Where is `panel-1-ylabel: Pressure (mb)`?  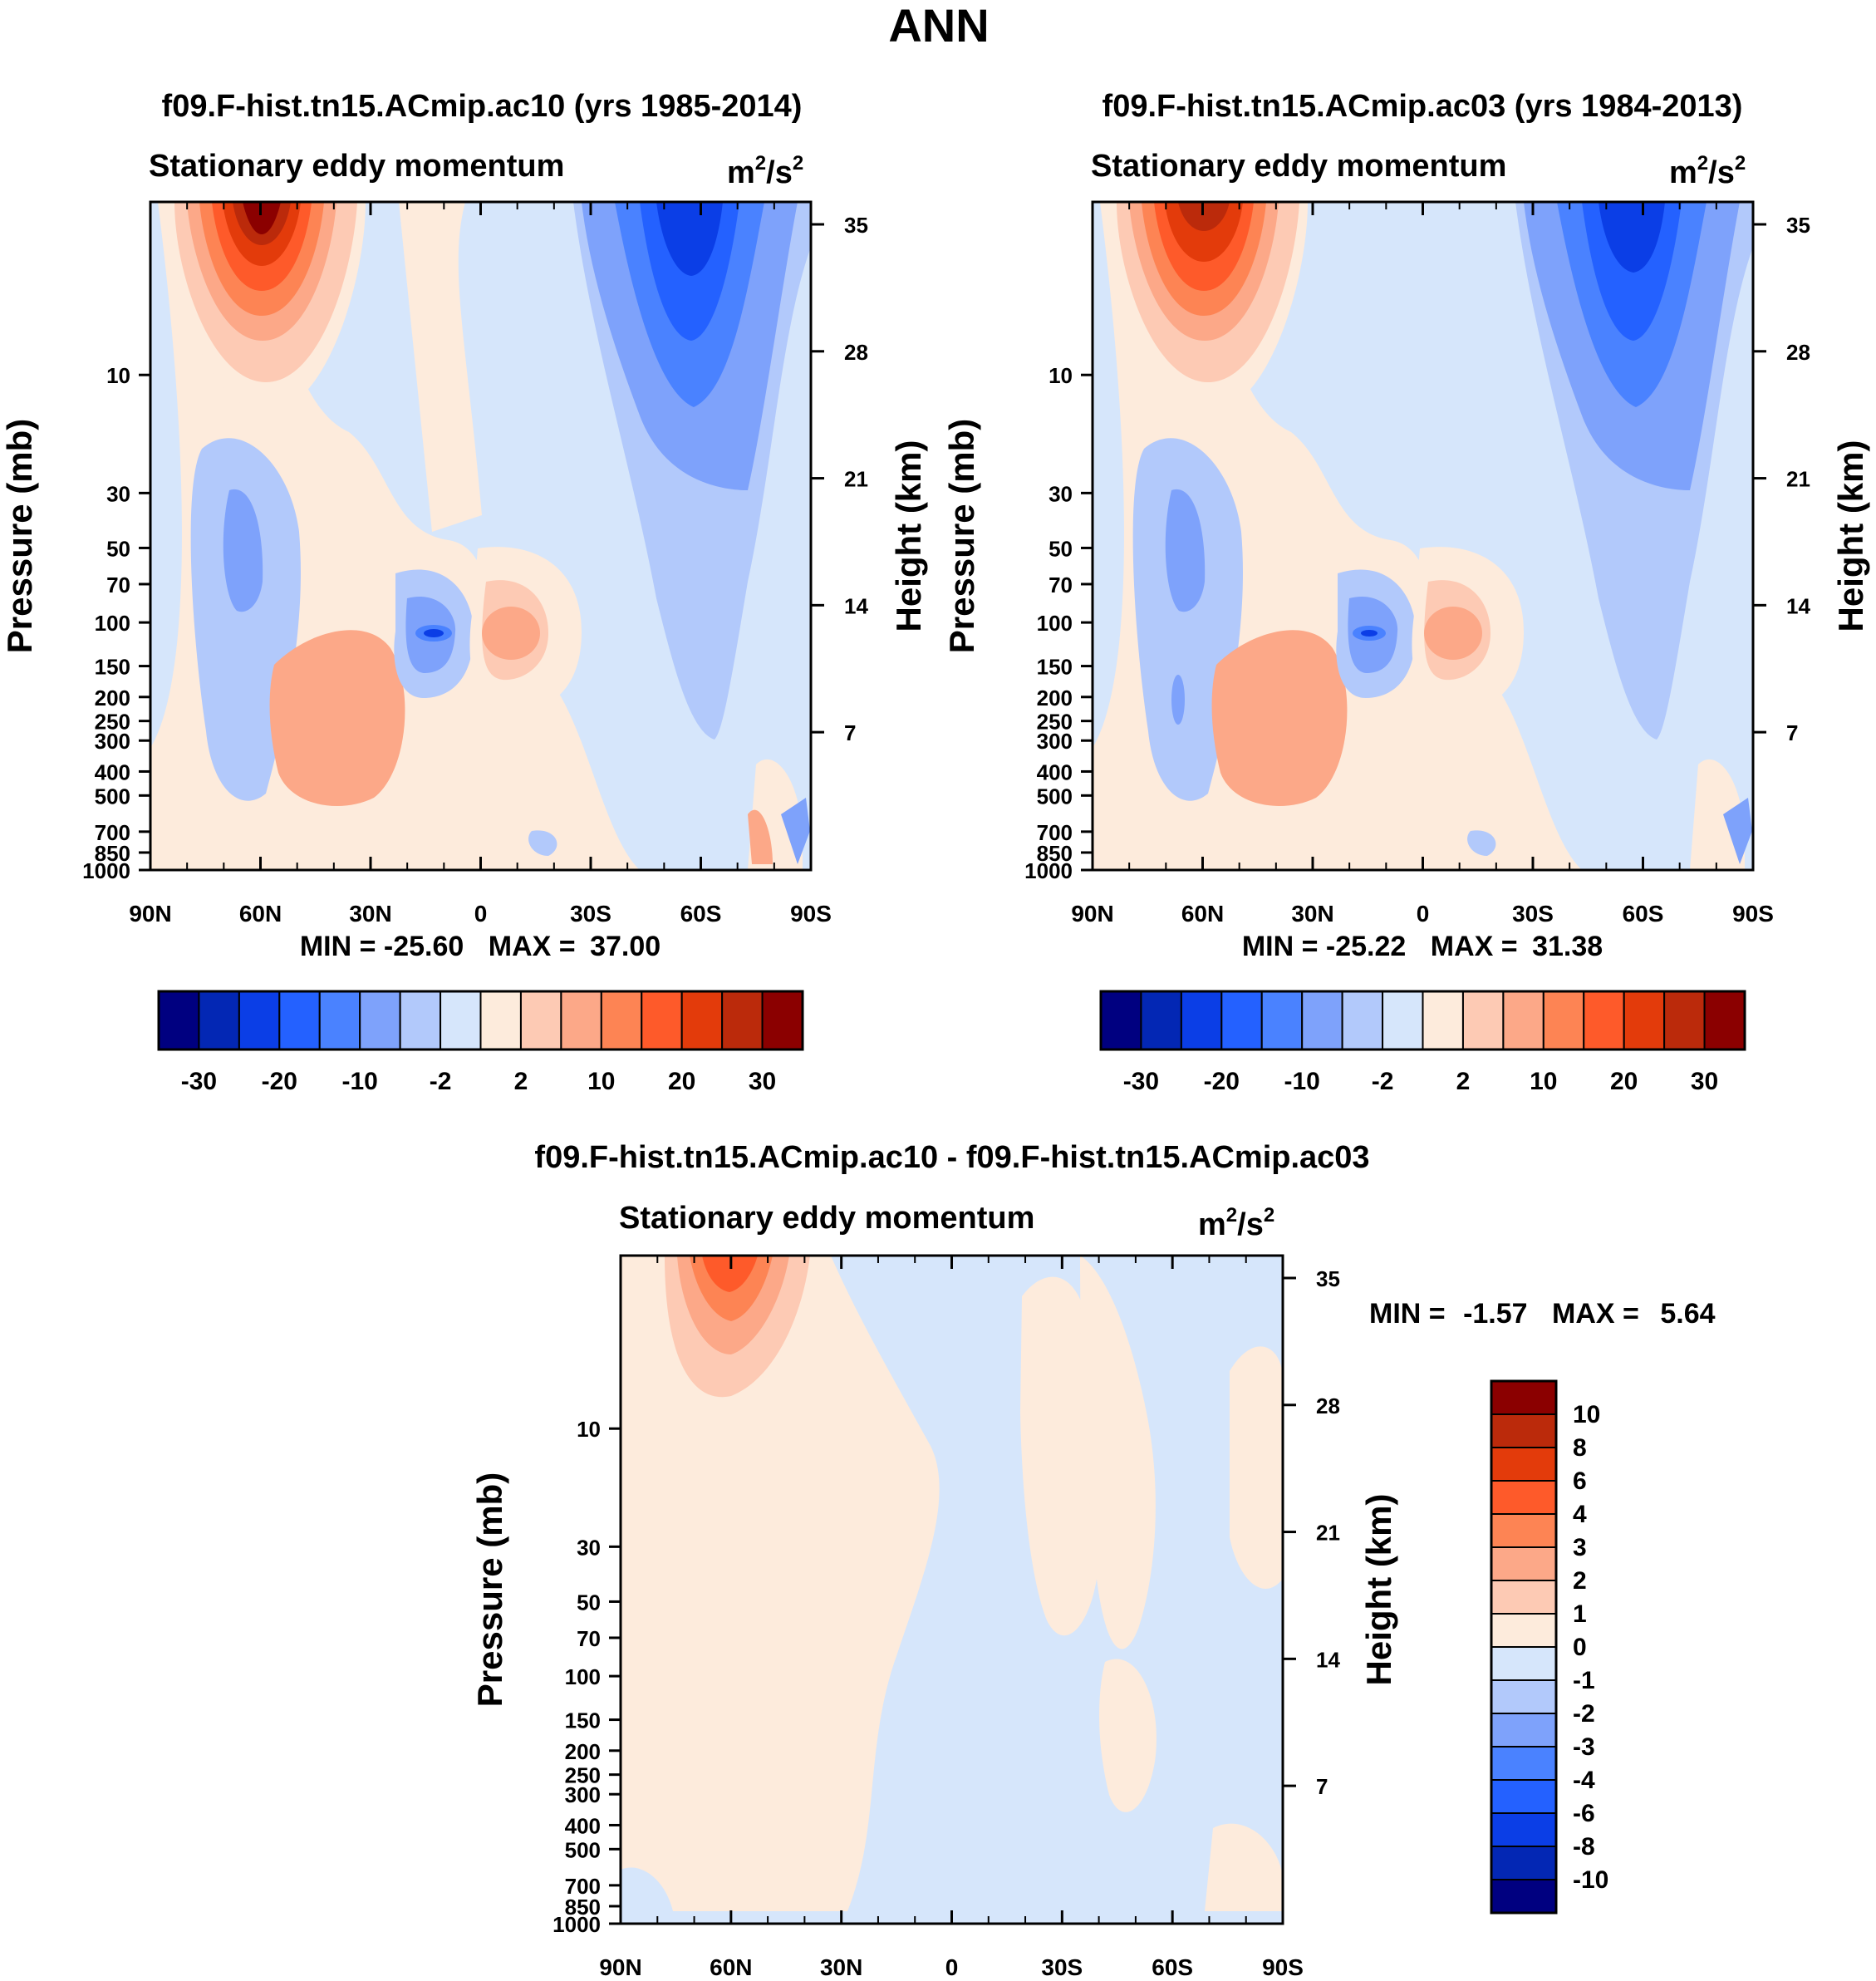
panel-1-ylabel: Pressure (mb) is located at coordinates (19, 536).